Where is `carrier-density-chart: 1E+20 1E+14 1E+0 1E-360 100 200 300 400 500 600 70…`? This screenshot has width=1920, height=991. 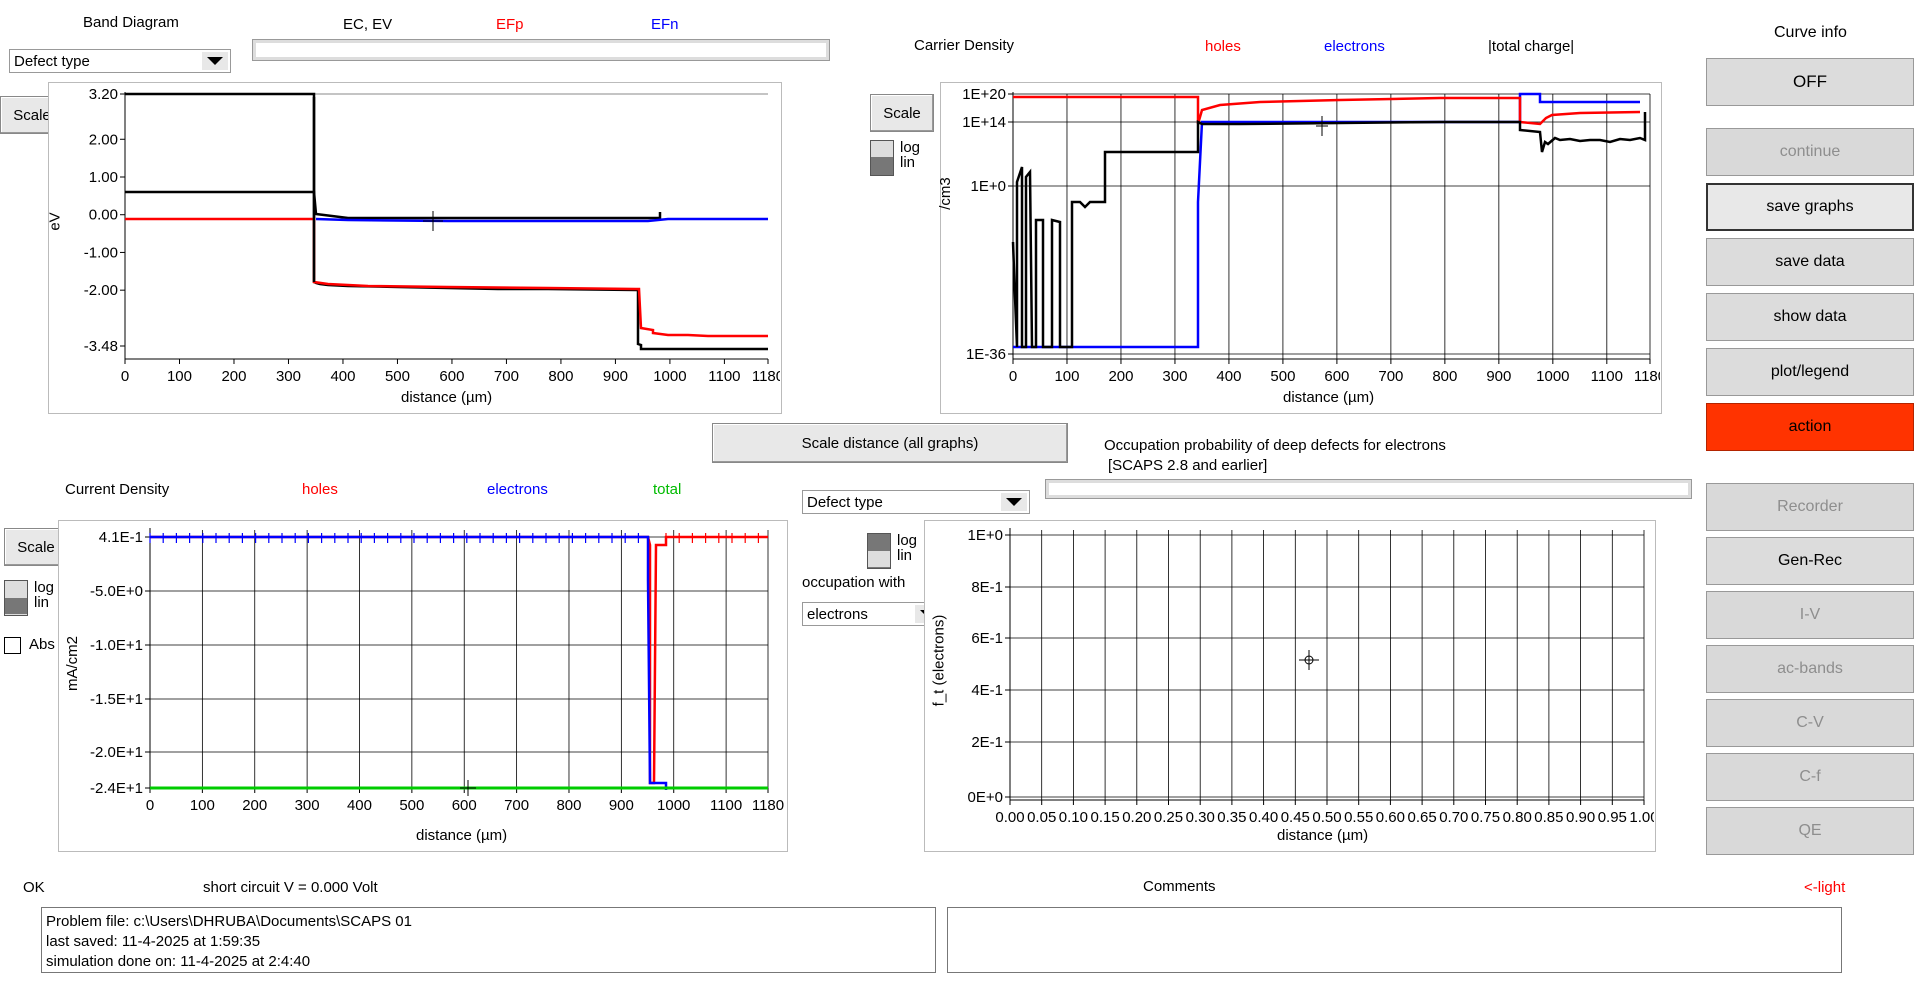
carrier-density-chart: 1E+20 1E+14 1E+0 1E-360 100 200 300 400 500 600 70… is located at coordinates (1300, 247).